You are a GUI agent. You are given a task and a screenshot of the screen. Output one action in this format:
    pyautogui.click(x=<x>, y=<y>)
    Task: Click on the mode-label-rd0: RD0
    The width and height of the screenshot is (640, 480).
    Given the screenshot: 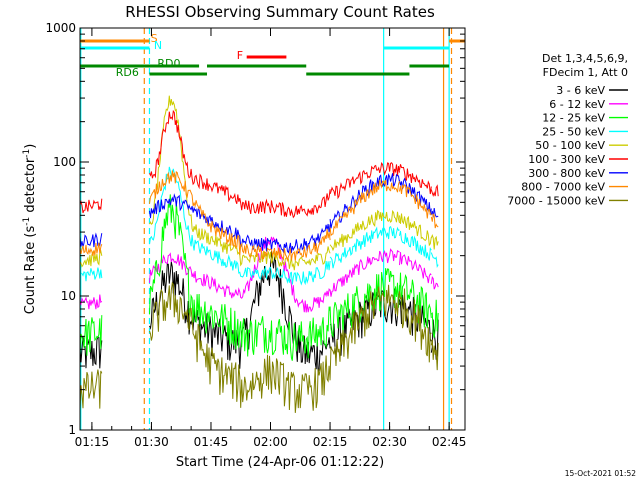 What is the action you would take?
    pyautogui.click(x=168, y=63)
    